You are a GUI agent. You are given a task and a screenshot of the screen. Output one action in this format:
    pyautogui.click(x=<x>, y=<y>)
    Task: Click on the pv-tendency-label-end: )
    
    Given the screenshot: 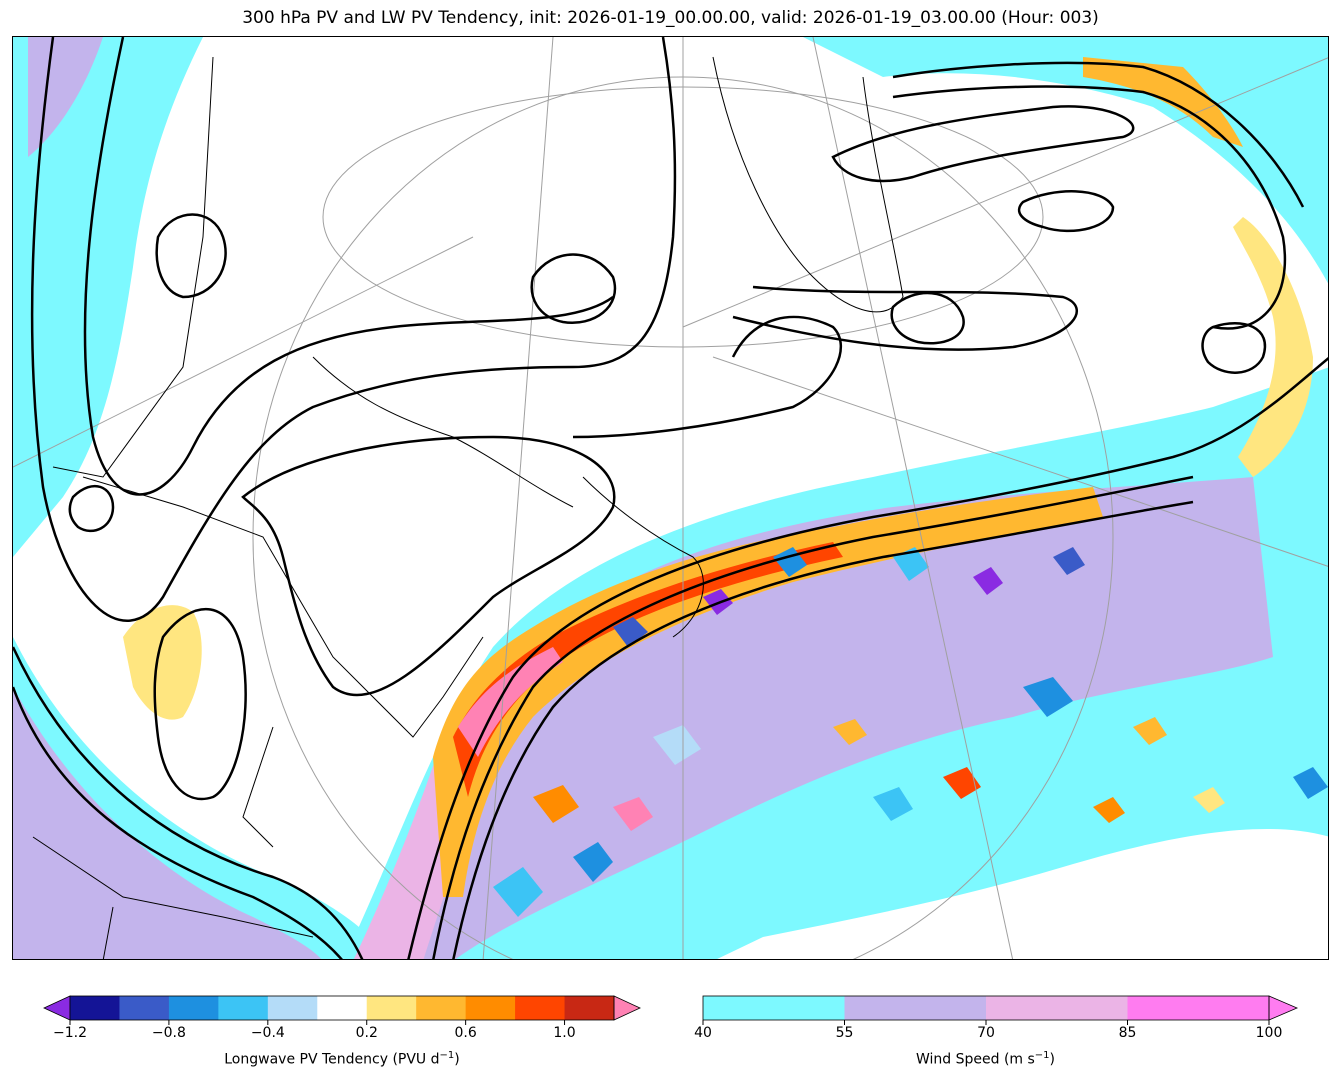 What is the action you would take?
    pyautogui.click(x=457, y=1059)
    